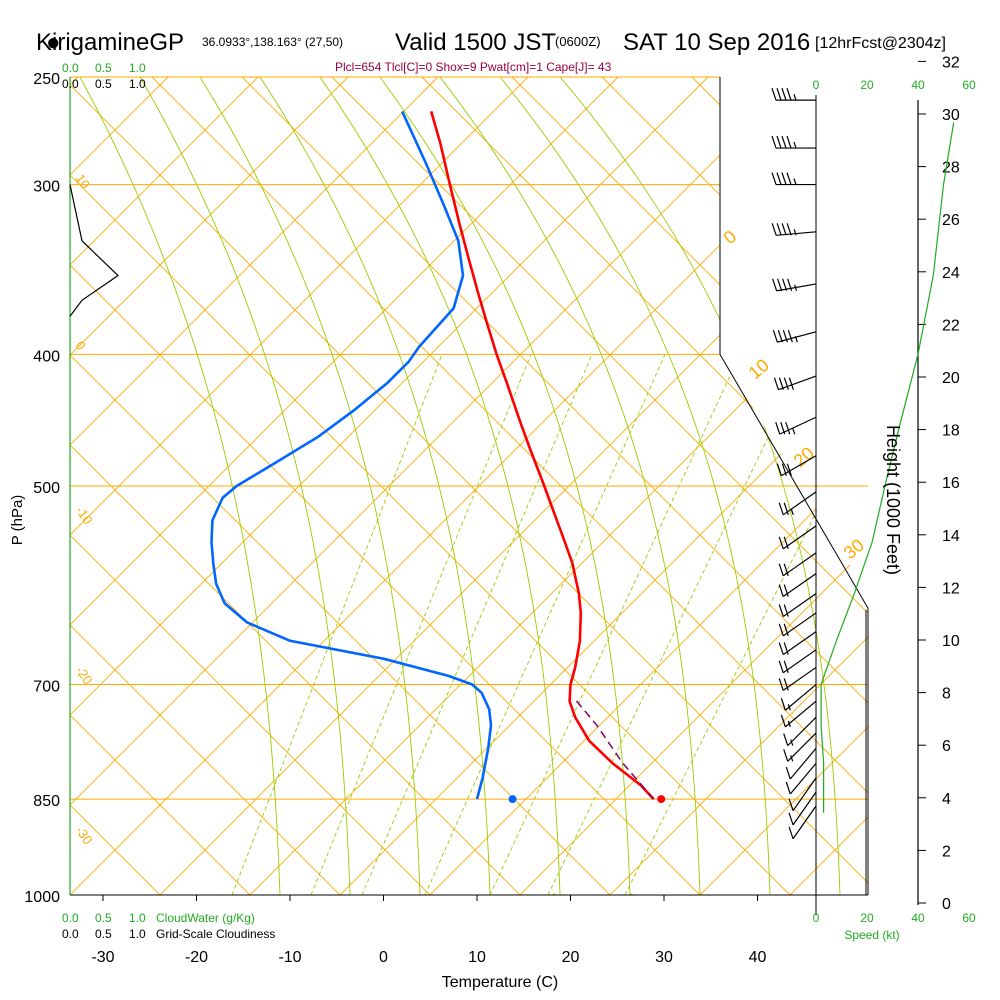 This screenshot has width=1000, height=1000. Describe the element at coordinates (137, 84) in the screenshot. I see `top-cloudiness-scale-2: 1.0` at that location.